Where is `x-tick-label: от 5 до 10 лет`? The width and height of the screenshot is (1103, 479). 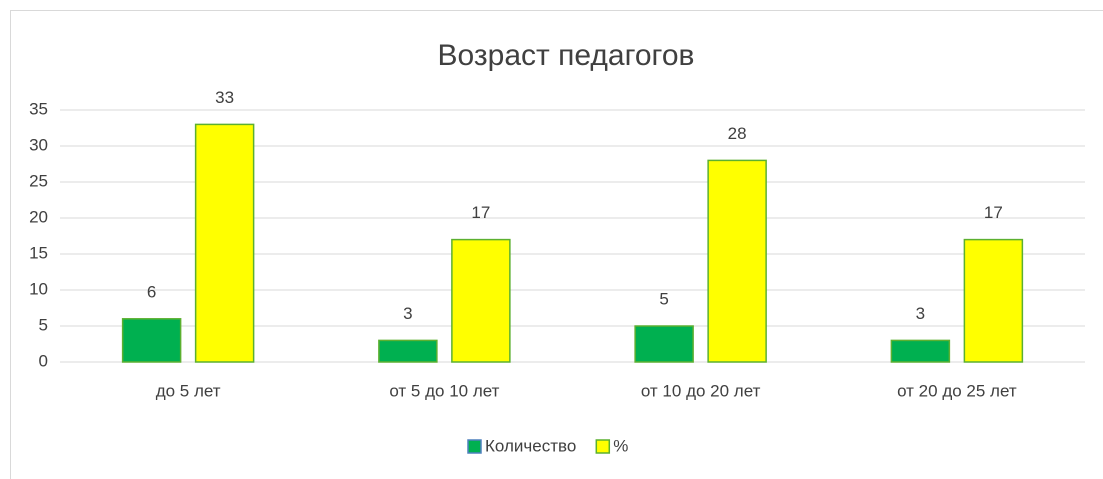 x-tick-label: от 5 до 10 лет is located at coordinates (444, 390).